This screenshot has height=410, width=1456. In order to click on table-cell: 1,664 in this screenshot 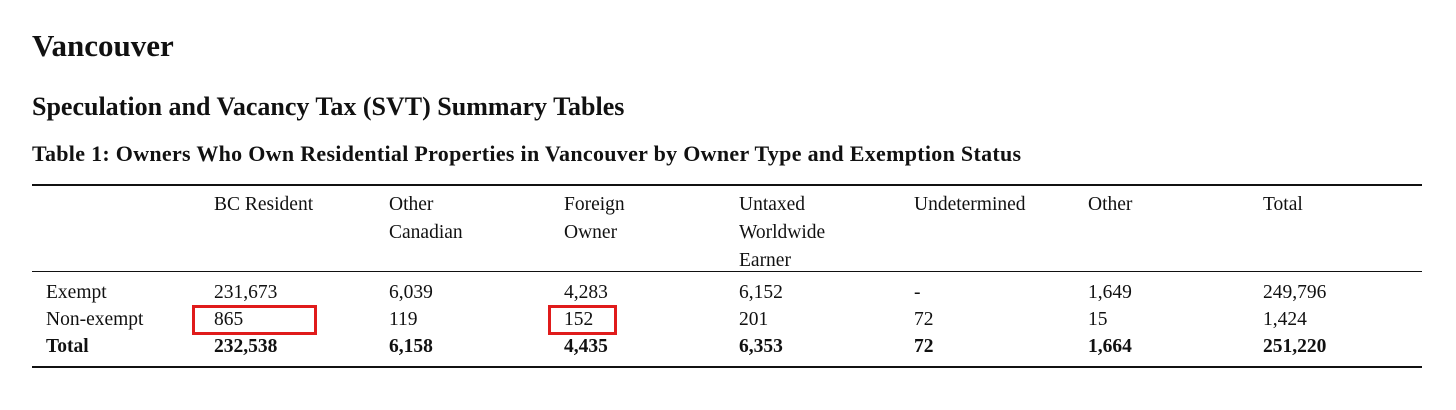, I will do `click(1110, 346)`.